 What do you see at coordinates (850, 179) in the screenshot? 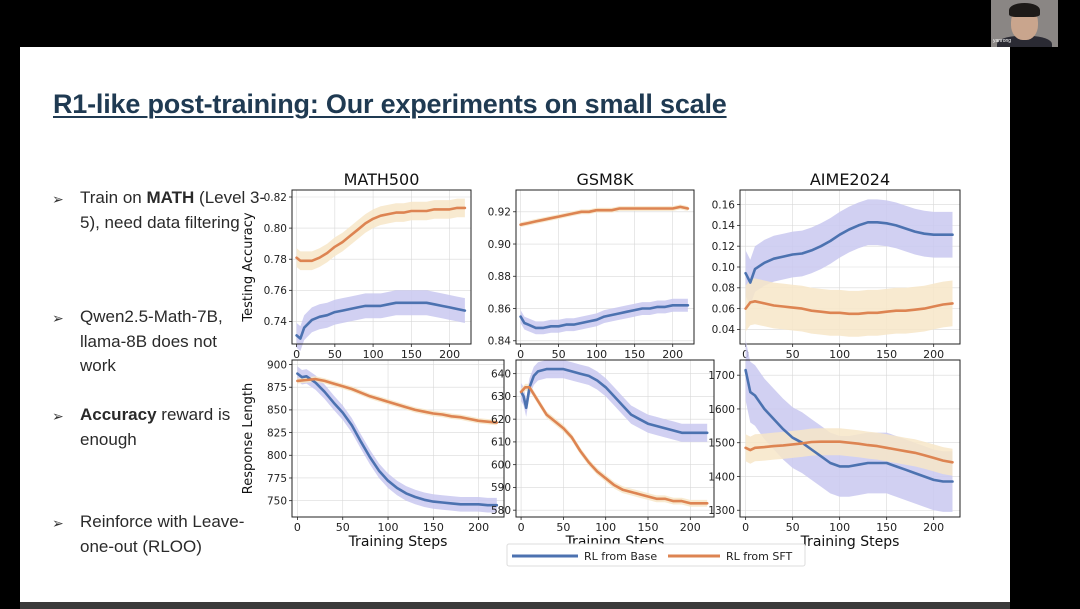
I see `chart-title: AIME2024` at bounding box center [850, 179].